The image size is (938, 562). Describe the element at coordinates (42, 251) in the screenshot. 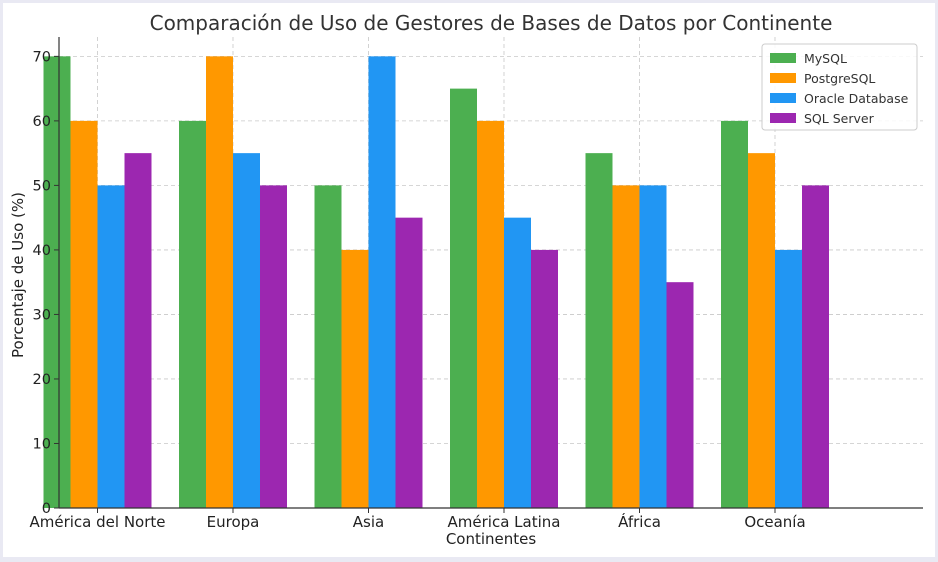

I see `y-tick-label: 40` at that location.